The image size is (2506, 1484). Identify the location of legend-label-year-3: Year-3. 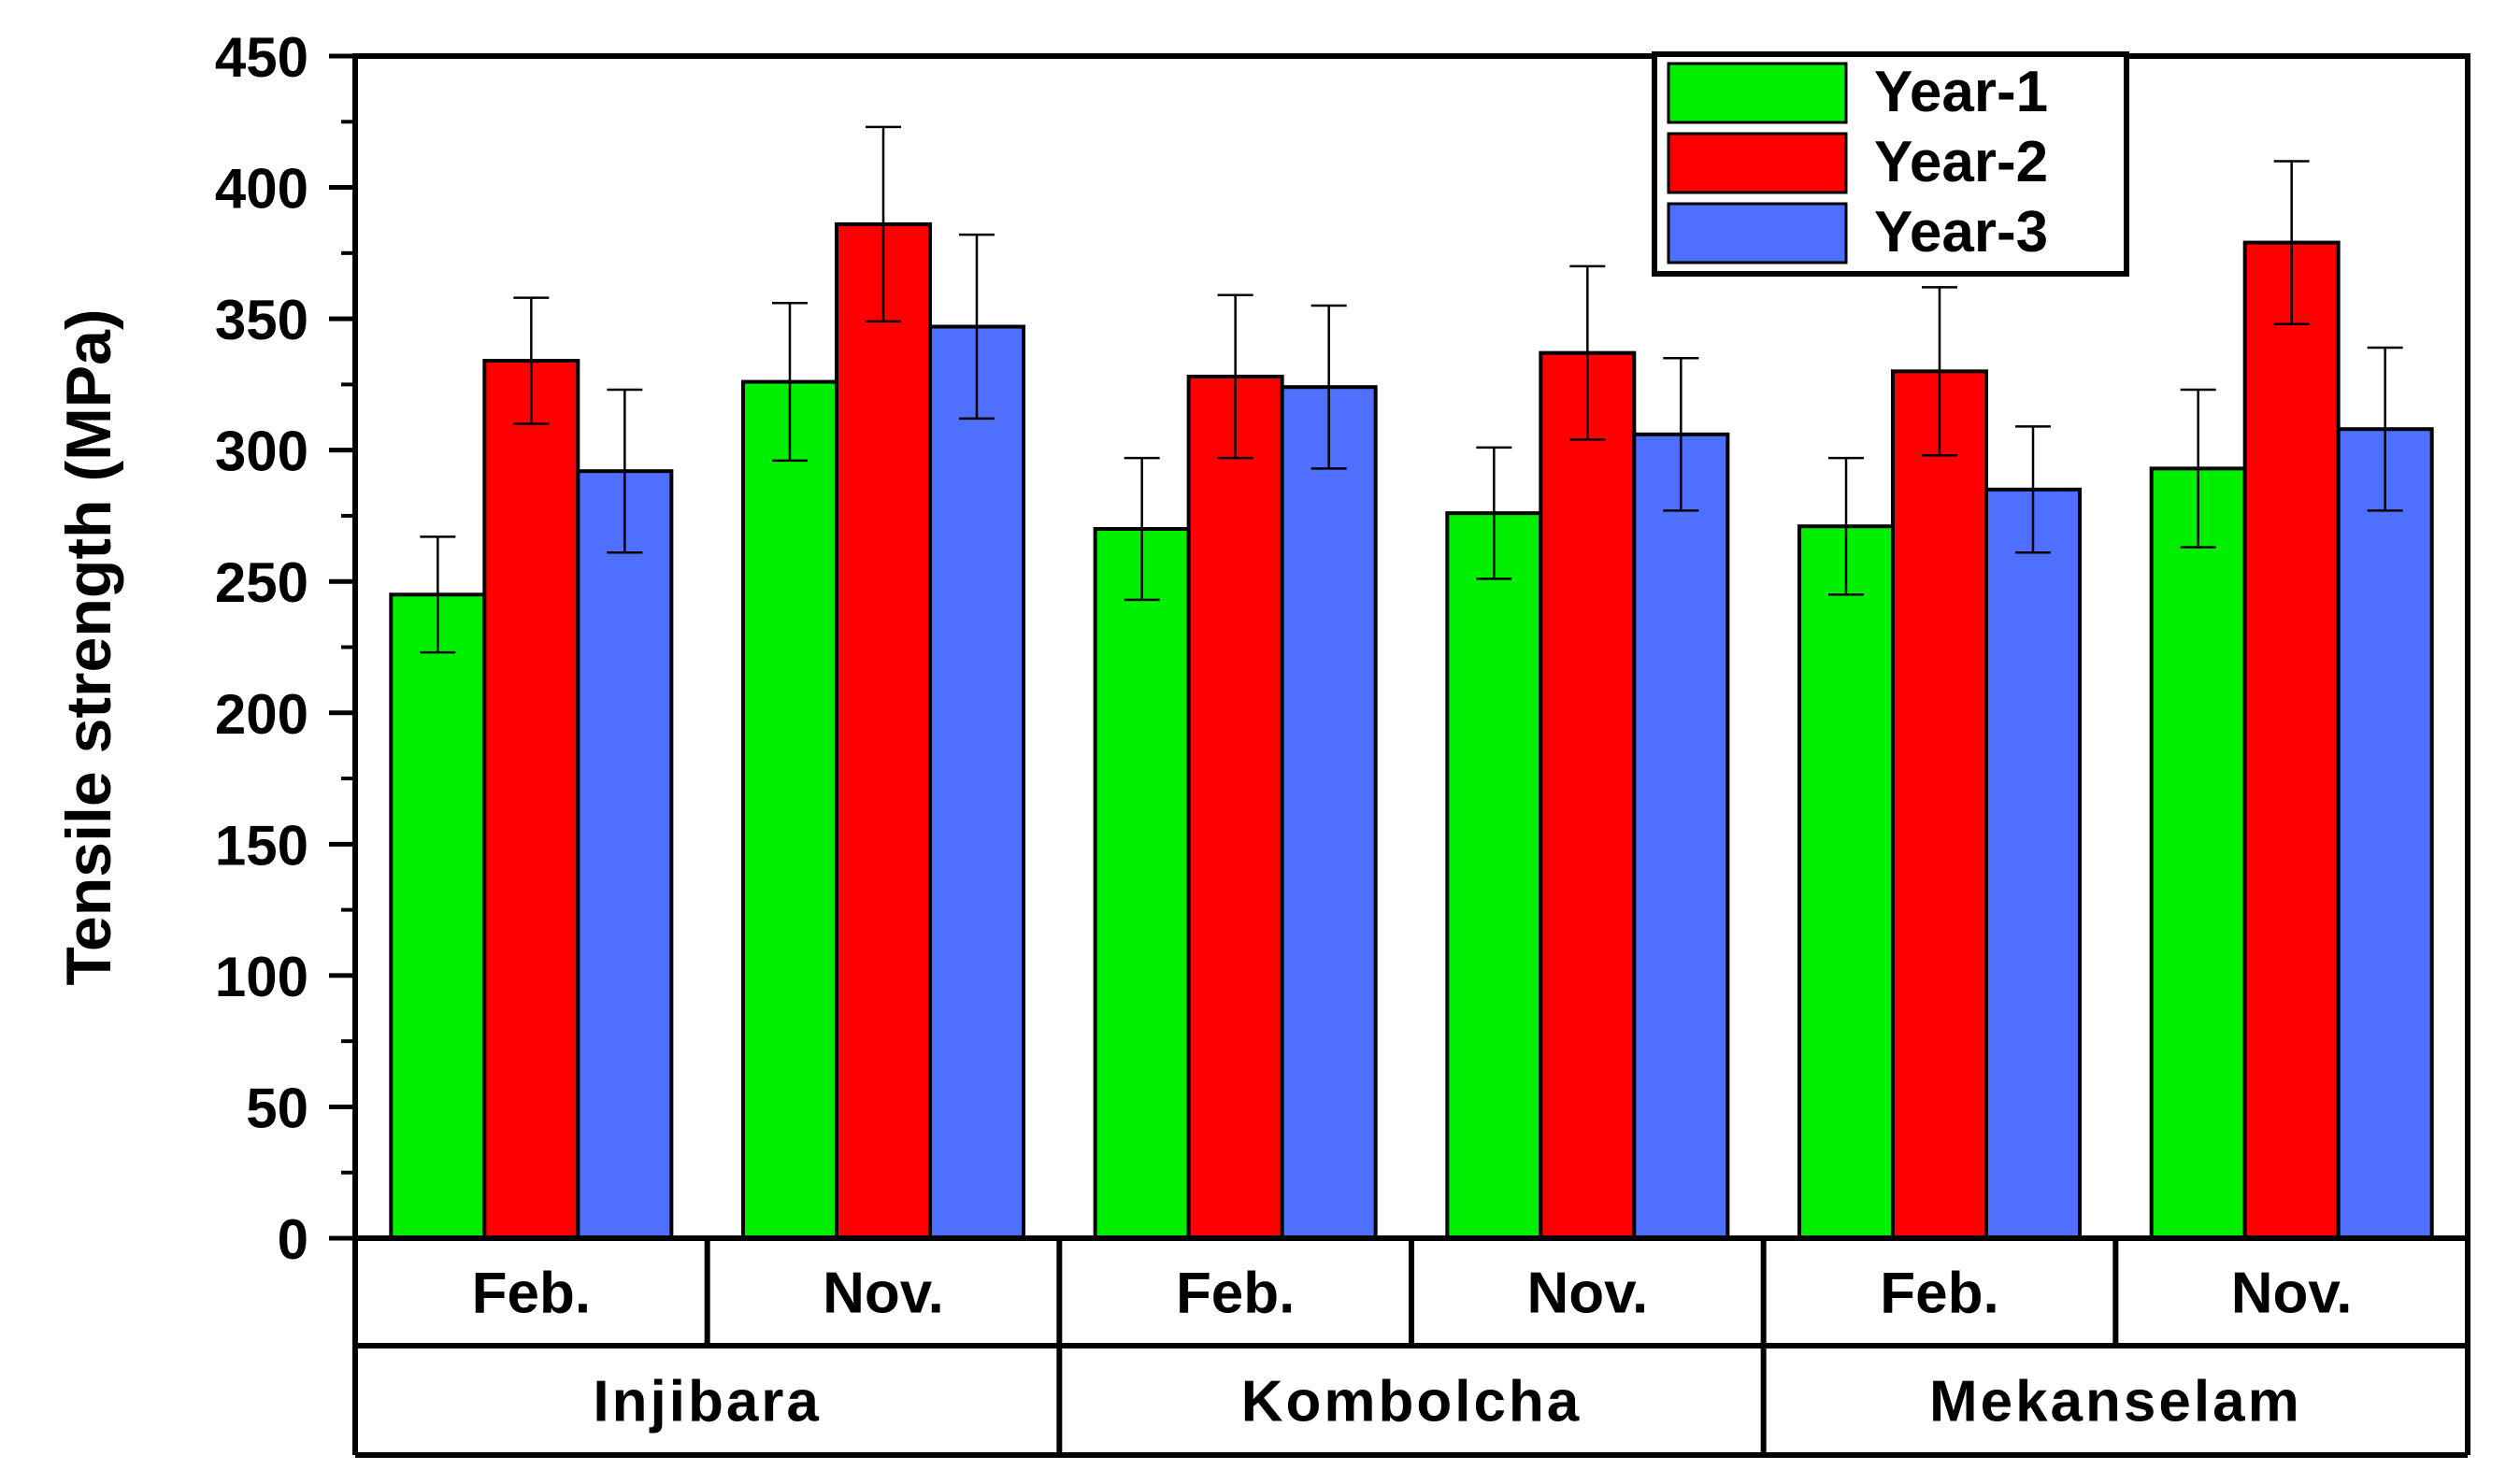
(1961, 232).